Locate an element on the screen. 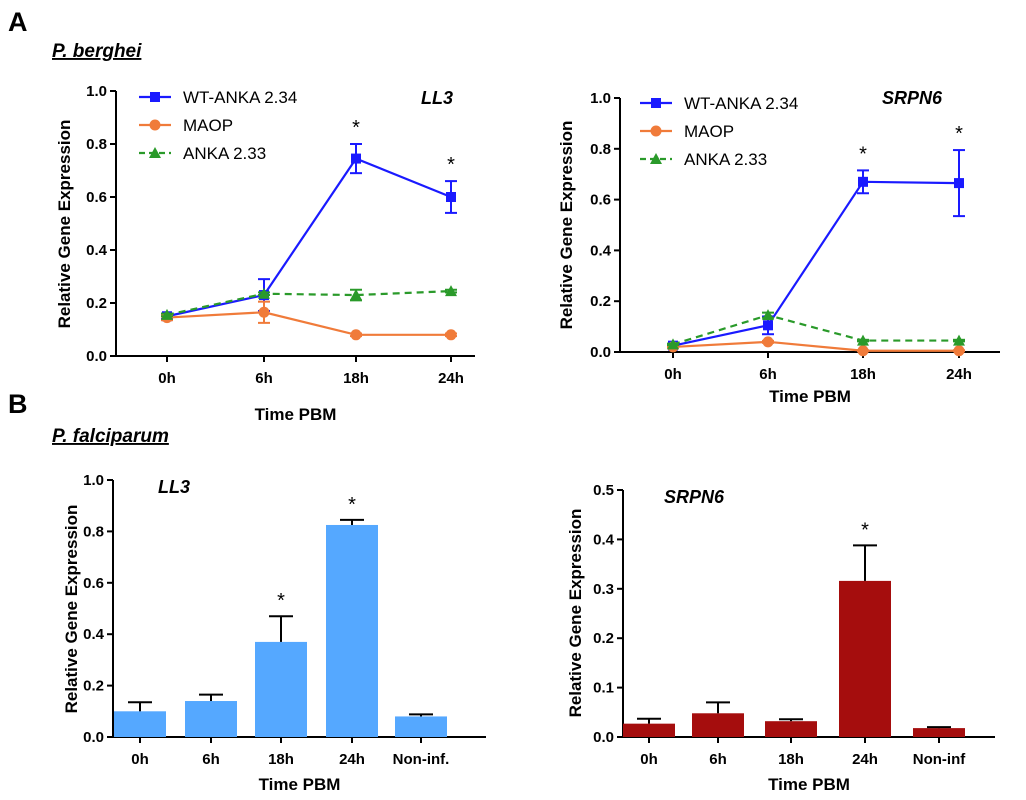 The image size is (1026, 800). x-tick-label: Non-inf is located at coordinates (939, 759).